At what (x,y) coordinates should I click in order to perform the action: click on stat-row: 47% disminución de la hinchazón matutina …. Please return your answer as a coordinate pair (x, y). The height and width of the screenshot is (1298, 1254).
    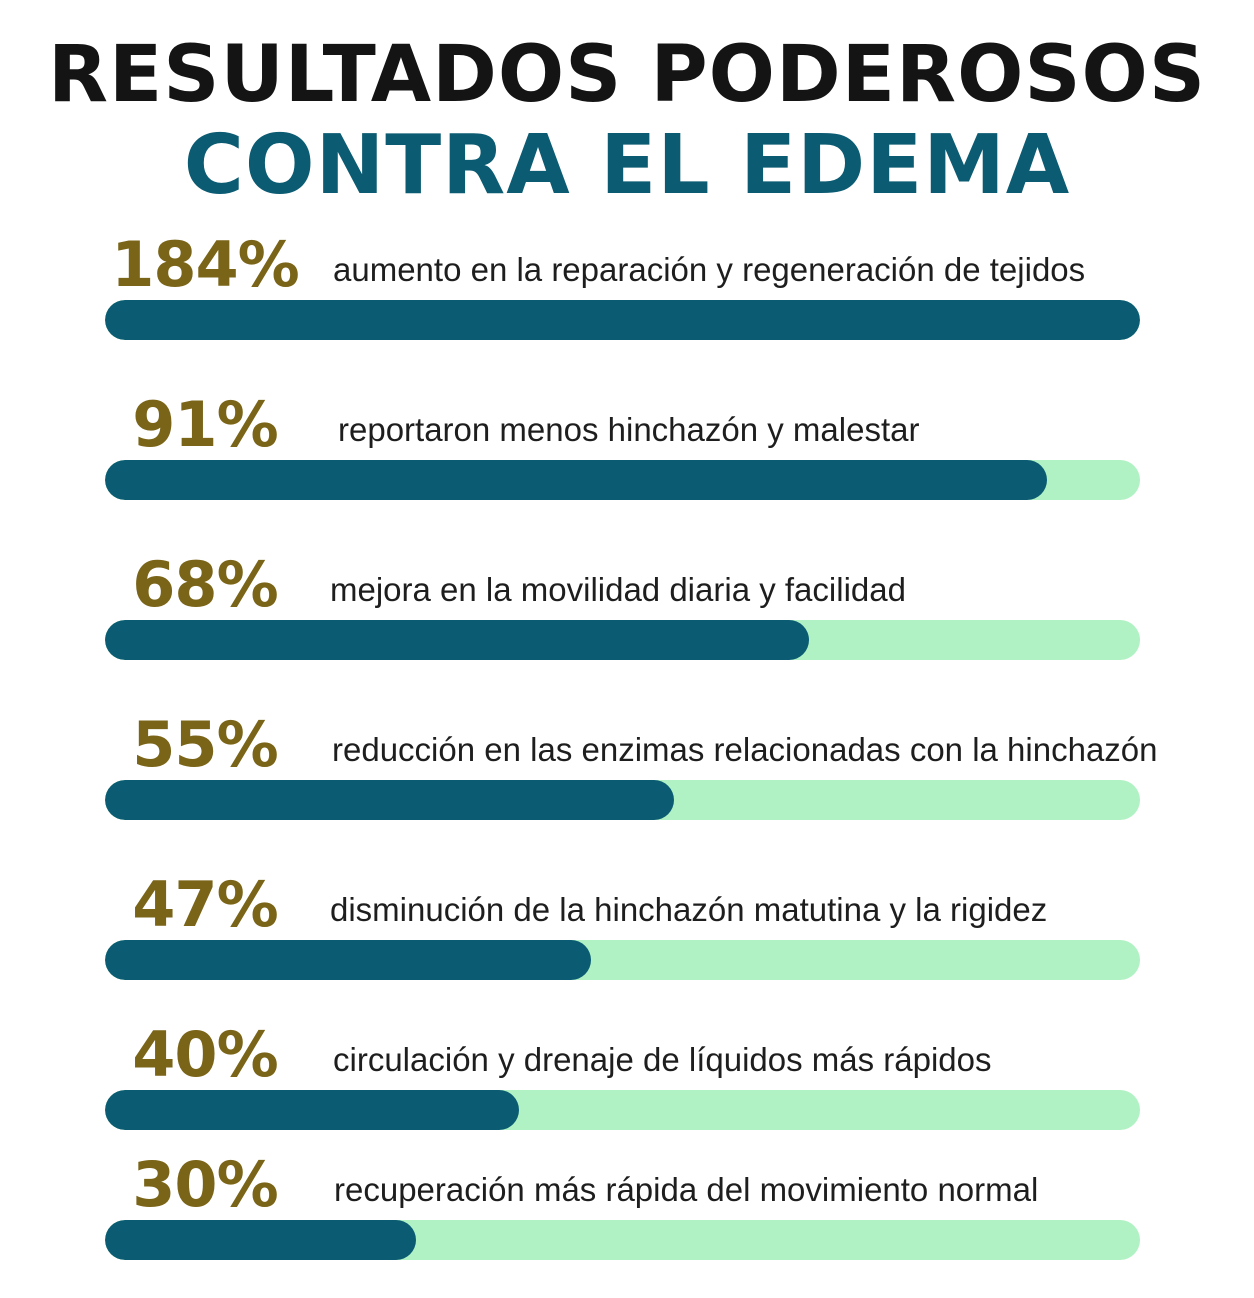
    Looking at the image, I should click on (627, 943).